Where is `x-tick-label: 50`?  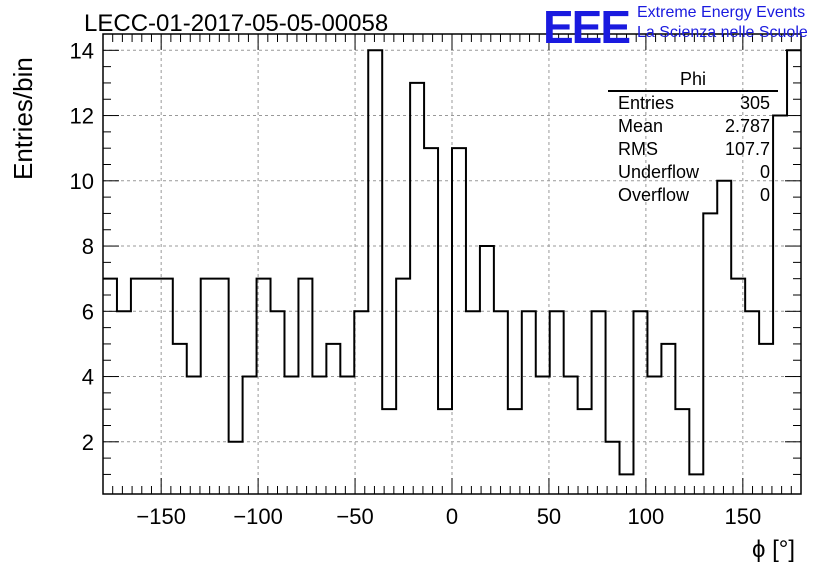
x-tick-label: 50 is located at coordinates (549, 516).